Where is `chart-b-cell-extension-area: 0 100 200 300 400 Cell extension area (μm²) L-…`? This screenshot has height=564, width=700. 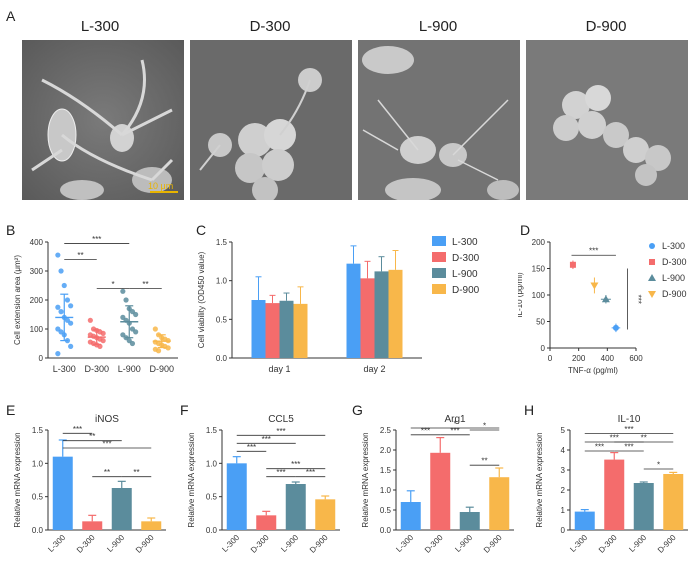 chart-b-cell-extension-area: 0 100 200 300 400 Cell extension area (μm²) L-… is located at coordinates (95, 304).